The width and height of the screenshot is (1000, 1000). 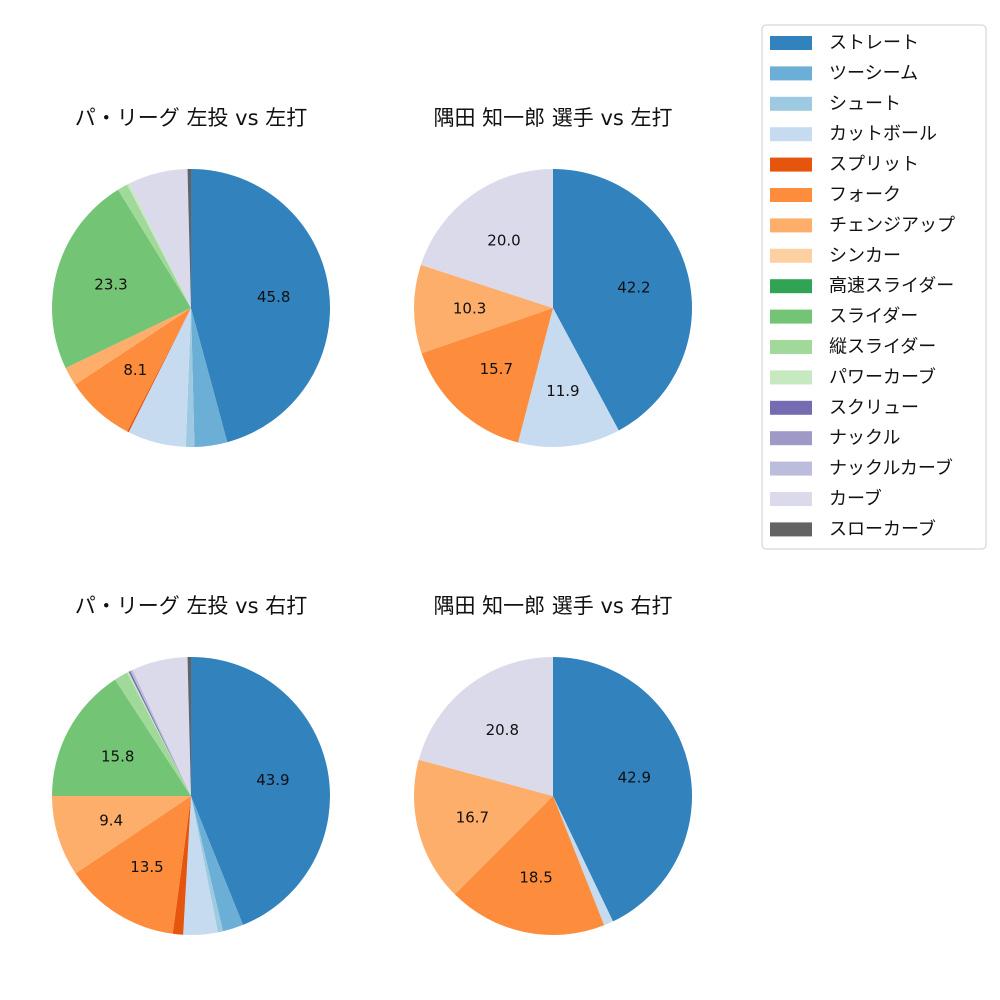 What do you see at coordinates (111, 820) in the screenshot?
I see `slice-percent-label: 9.4` at bounding box center [111, 820].